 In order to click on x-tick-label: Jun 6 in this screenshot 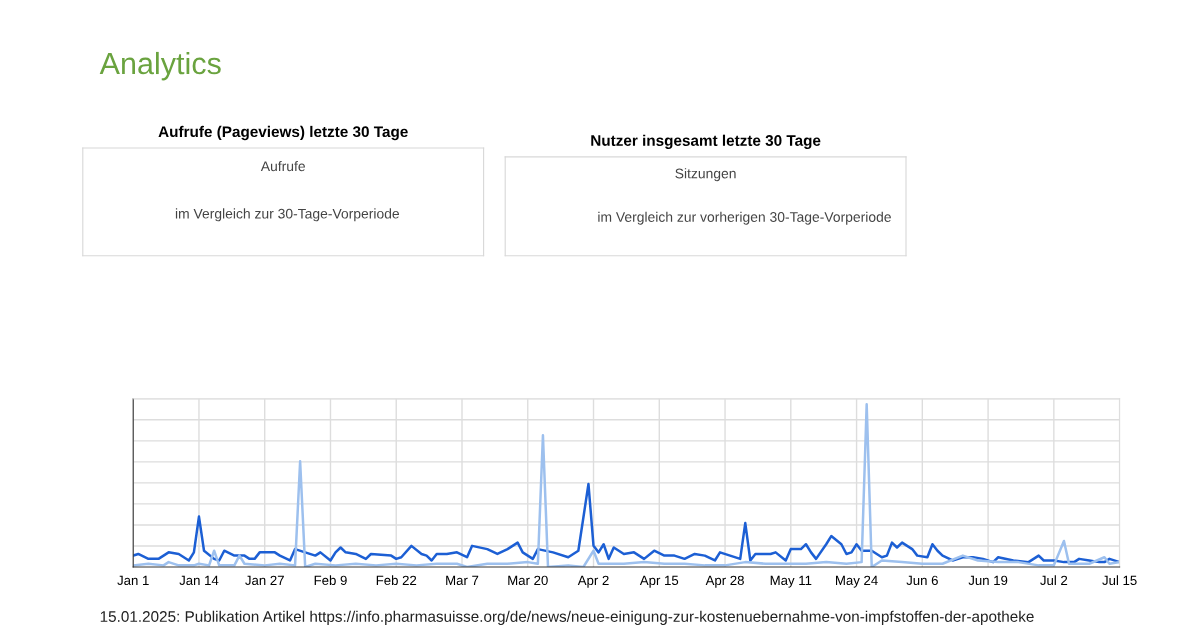, I will do `click(922, 580)`.